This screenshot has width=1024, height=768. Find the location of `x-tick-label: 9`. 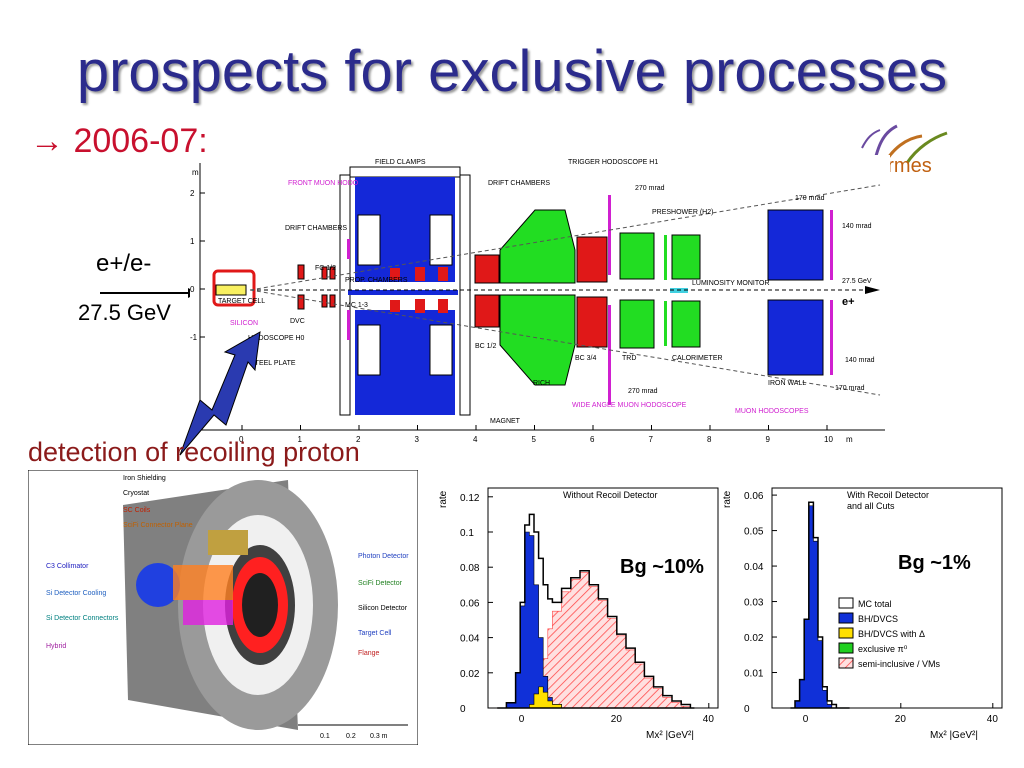

x-tick-label: 9 is located at coordinates (768, 439).